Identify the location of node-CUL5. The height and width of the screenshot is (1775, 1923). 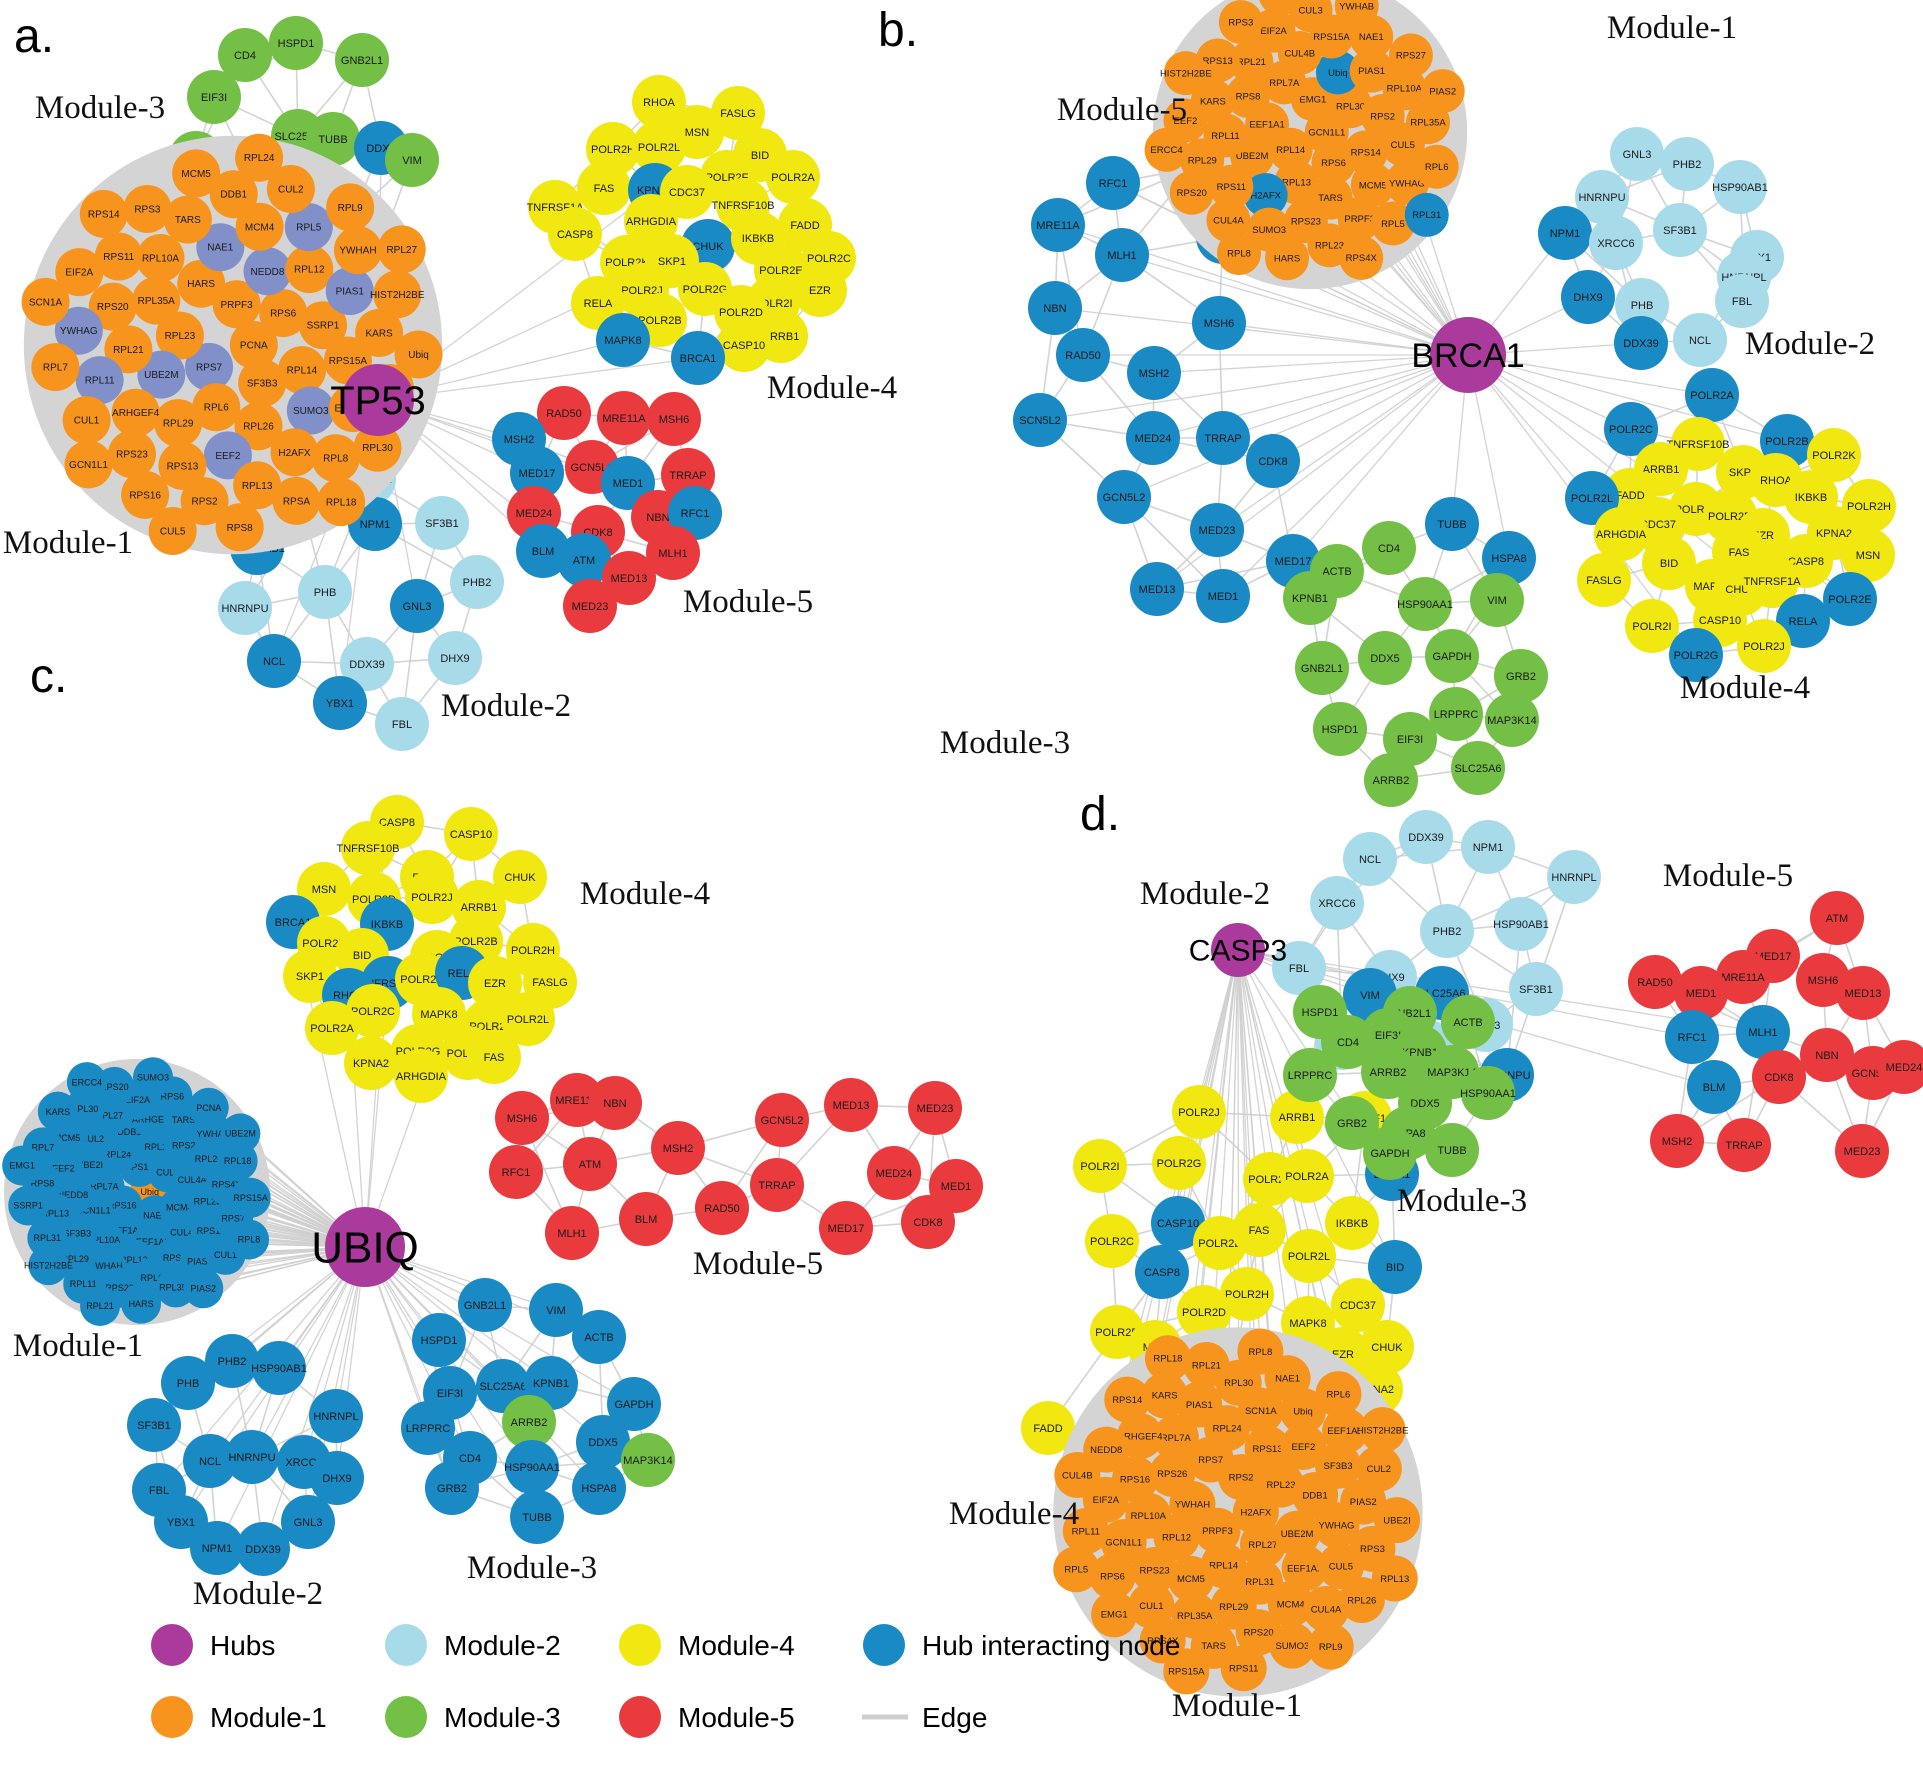
(172, 530).